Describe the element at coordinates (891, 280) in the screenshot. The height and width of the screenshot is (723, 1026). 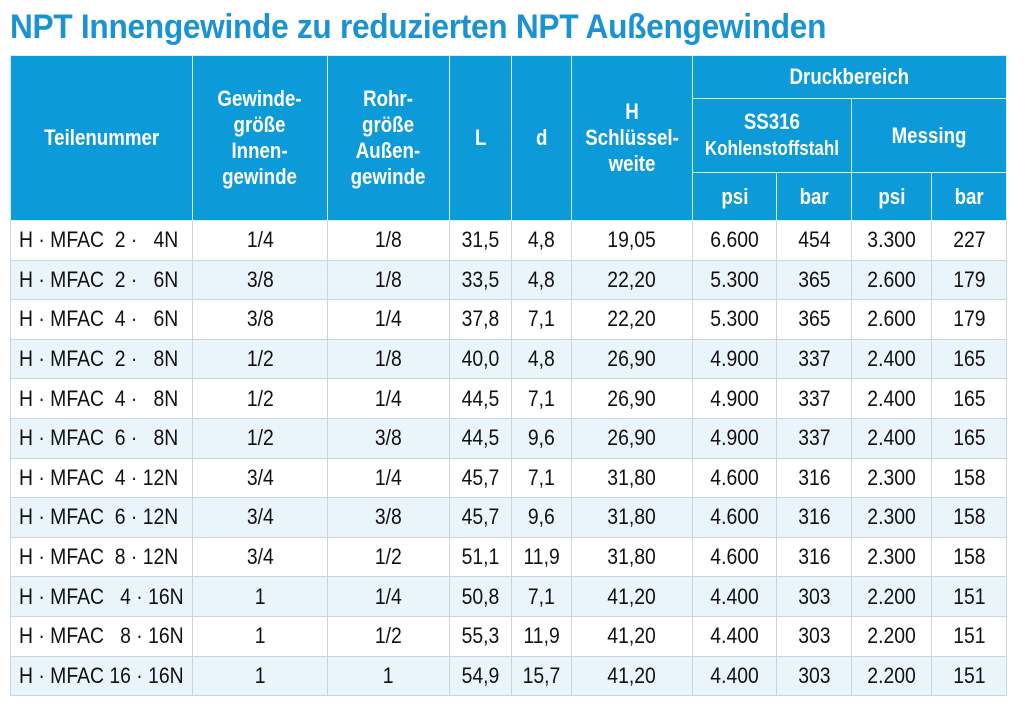
I see `cell-brass-psi: 2.600` at that location.